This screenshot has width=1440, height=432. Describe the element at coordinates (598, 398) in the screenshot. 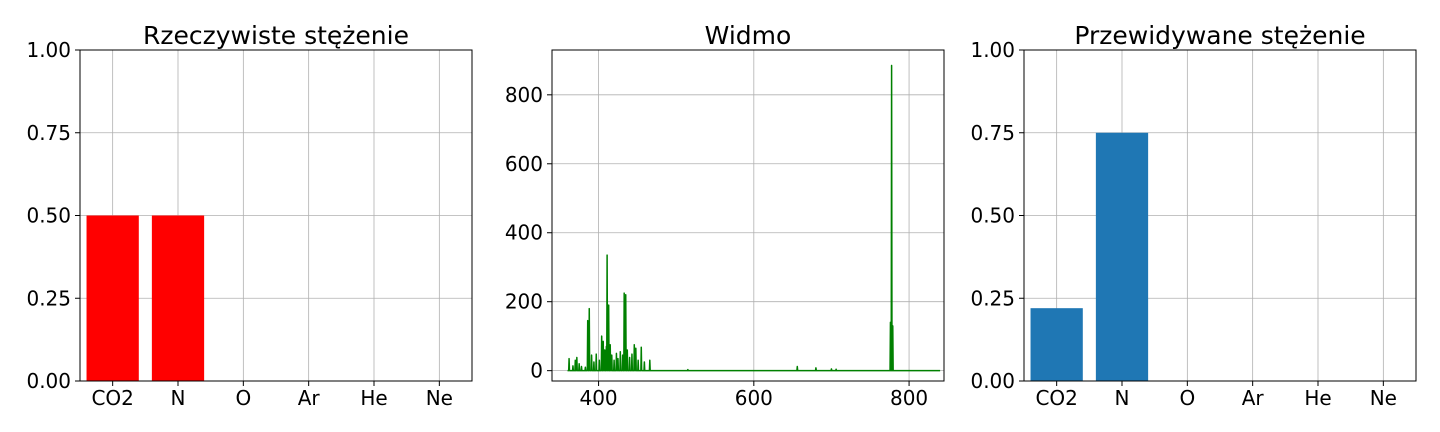

I see `x-tick-label: 400` at that location.